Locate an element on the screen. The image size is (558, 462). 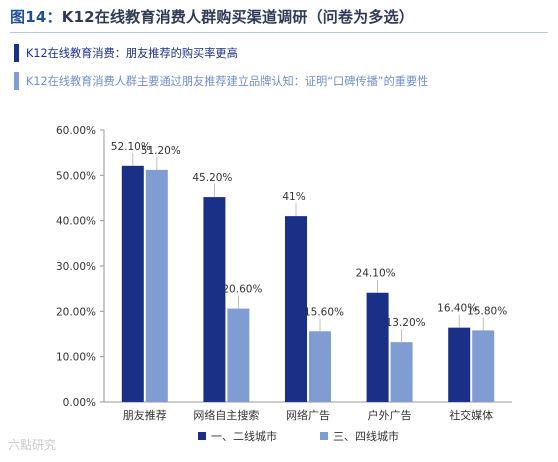
legend-label-1: 一、二线城市 is located at coordinates (244, 436).